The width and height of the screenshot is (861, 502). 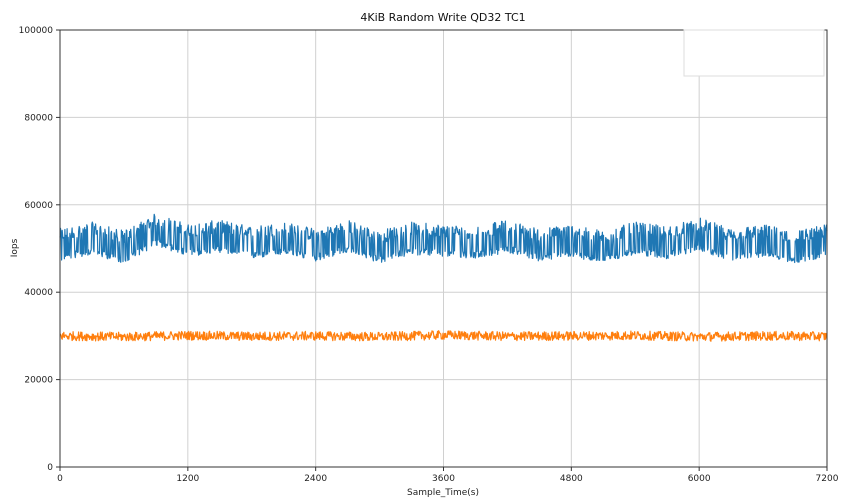 What do you see at coordinates (15, 247) in the screenshot?
I see `y-axis-label: Iops` at bounding box center [15, 247].